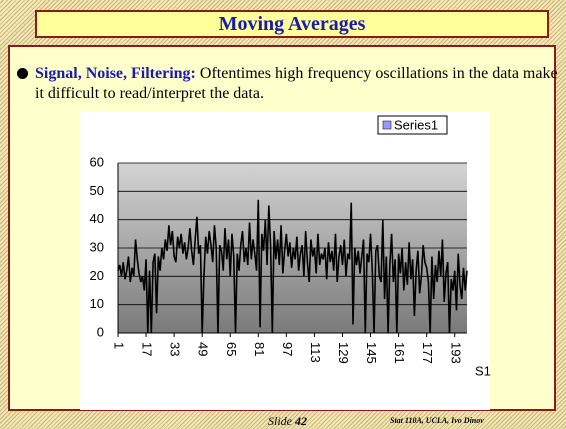 Image resolution: width=566 pixels, height=429 pixels. What do you see at coordinates (343, 353) in the screenshot?
I see `x-tick-label: 129` at bounding box center [343, 353].